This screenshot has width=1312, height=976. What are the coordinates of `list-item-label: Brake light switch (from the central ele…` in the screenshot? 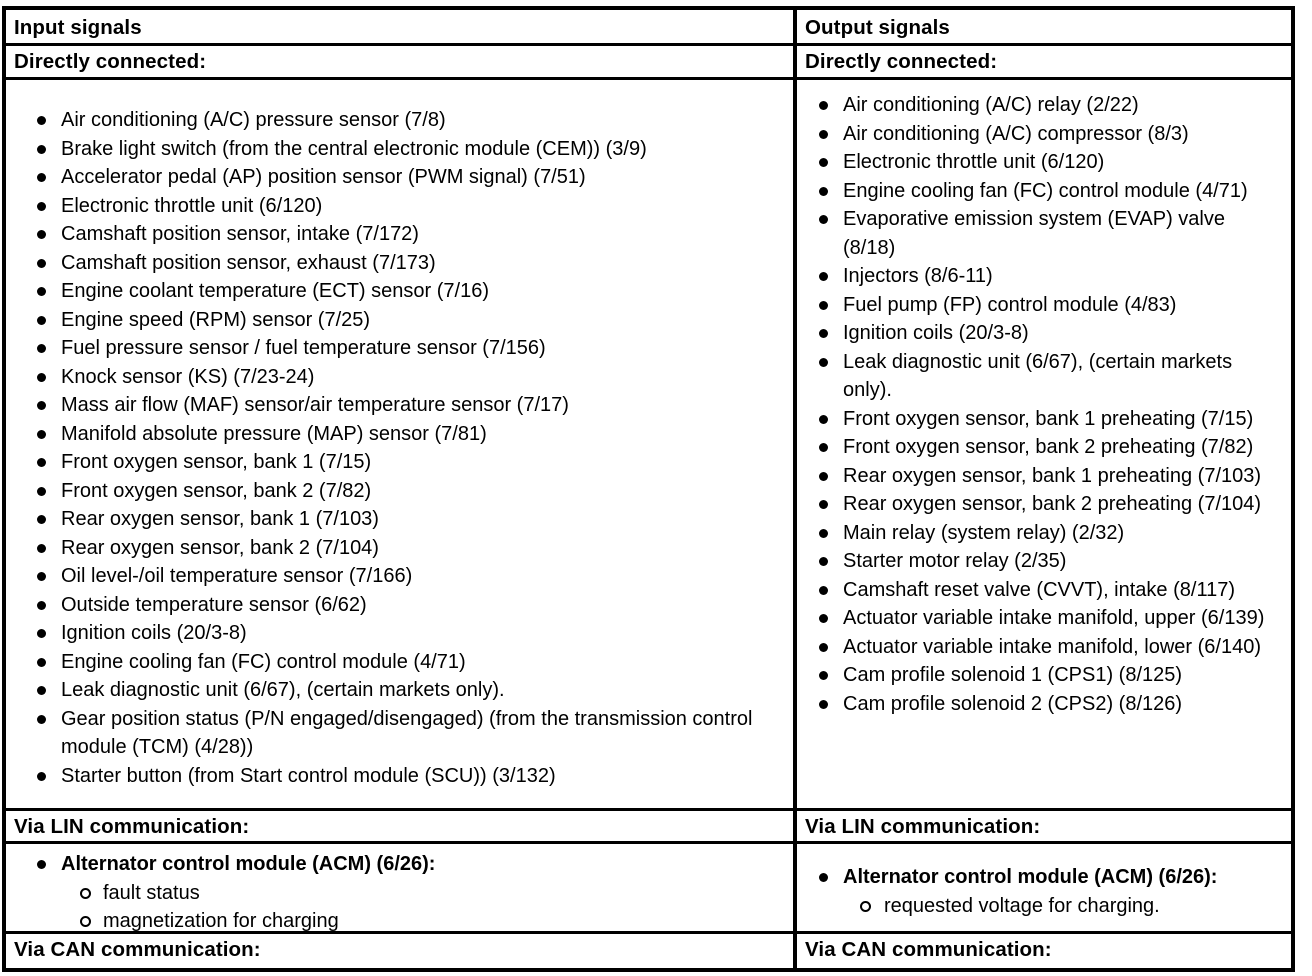 It's located at (354, 148).